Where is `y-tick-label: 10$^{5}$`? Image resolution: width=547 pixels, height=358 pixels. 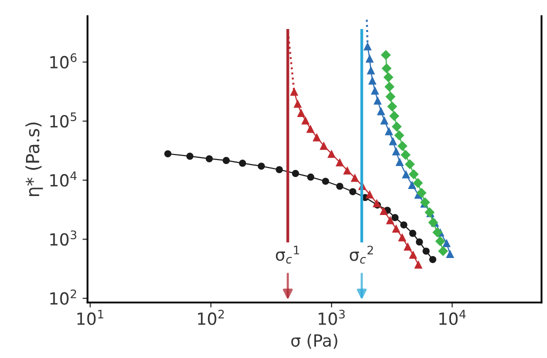
y-tick-label: 10$^{5}$ is located at coordinates (63, 120).